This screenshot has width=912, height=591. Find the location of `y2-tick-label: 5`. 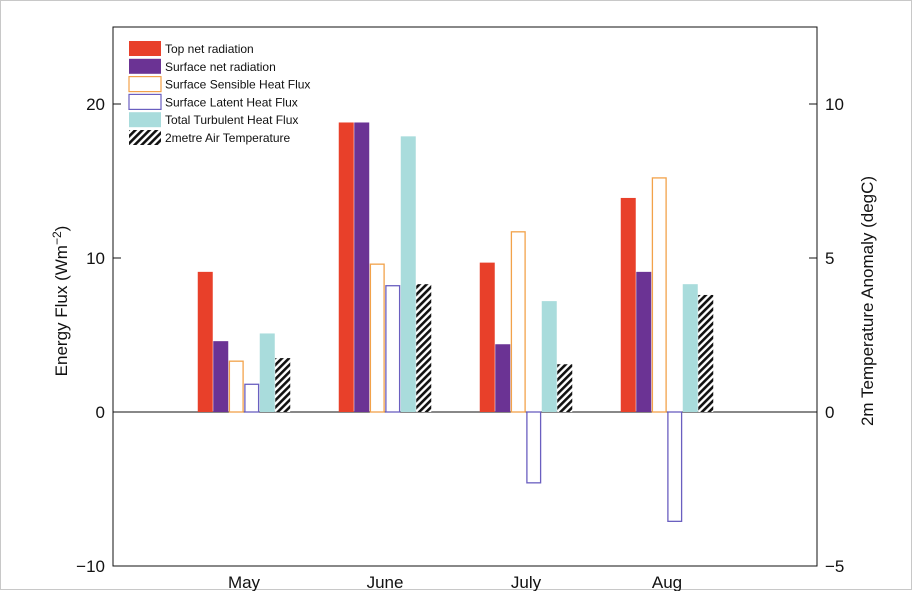

y2-tick-label: 5 is located at coordinates (829, 258).